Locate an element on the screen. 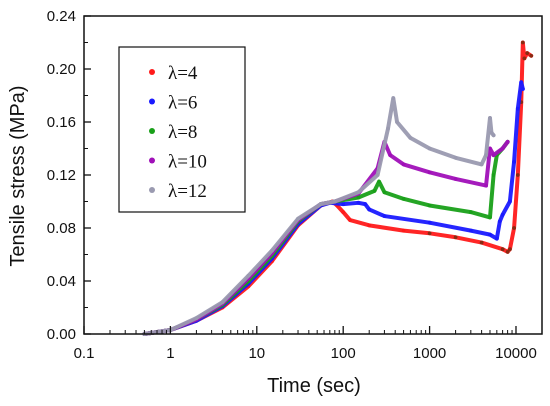 Image resolution: width=550 pixels, height=406 pixels. y-tick-label: 0.12 is located at coordinates (61, 175).